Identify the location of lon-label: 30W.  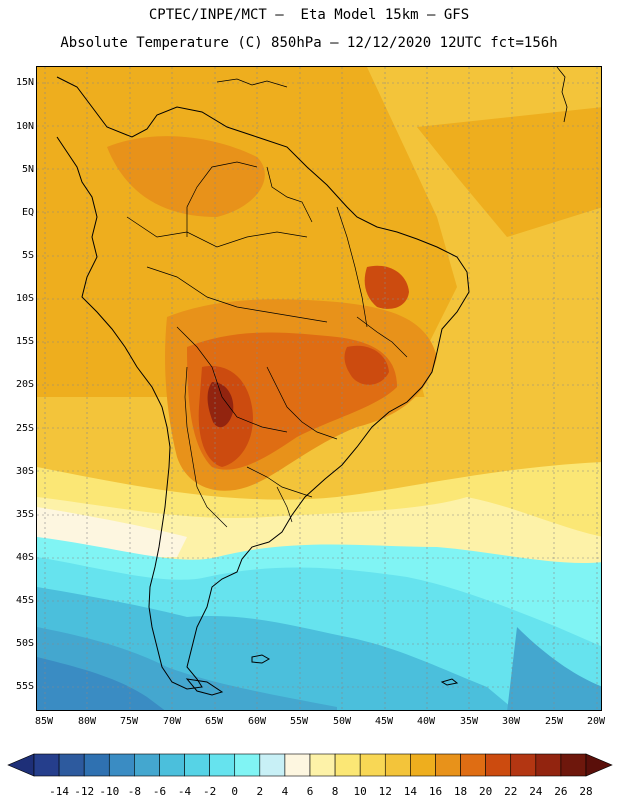
(511, 721).